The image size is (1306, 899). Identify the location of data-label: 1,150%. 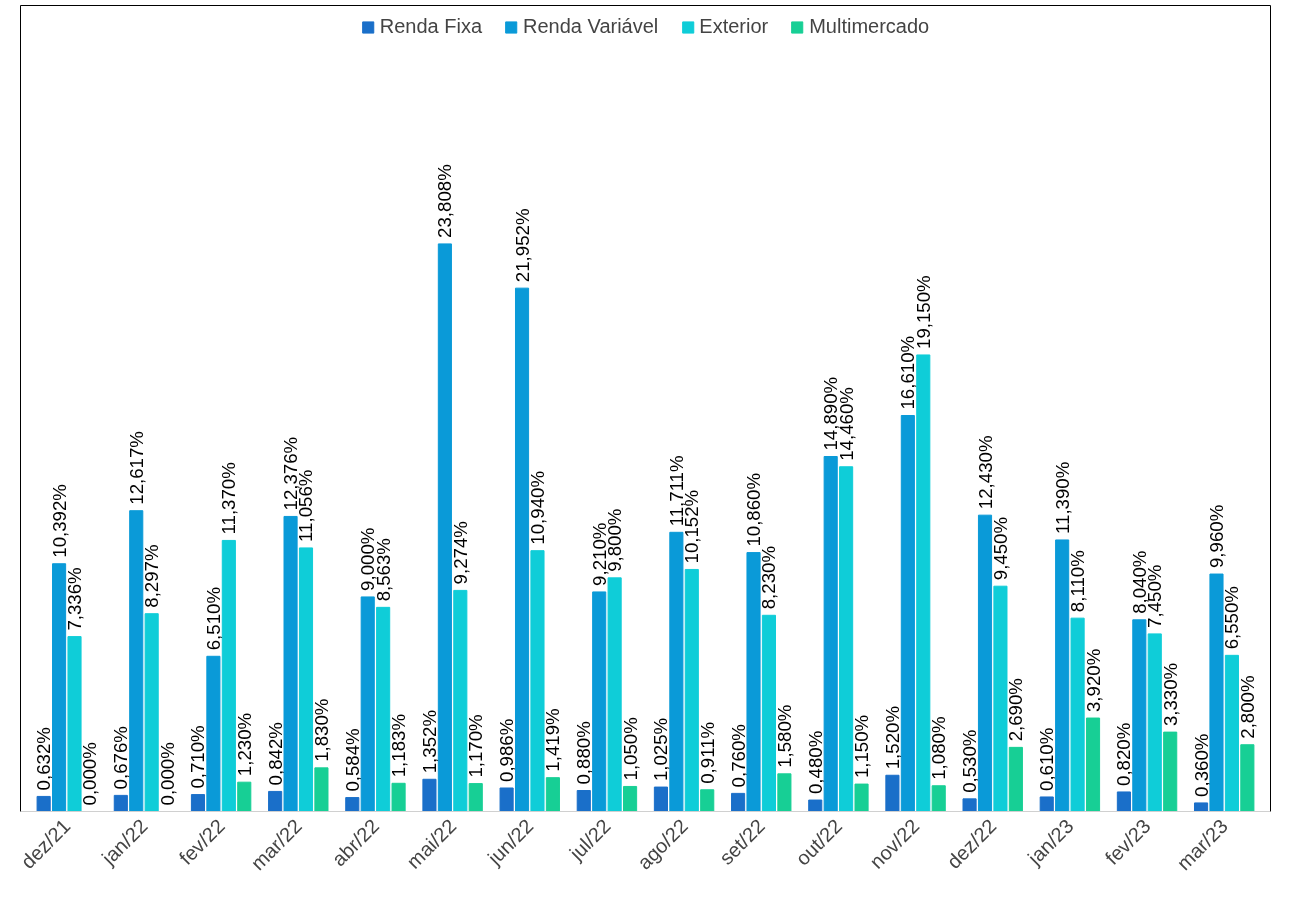
(862, 746).